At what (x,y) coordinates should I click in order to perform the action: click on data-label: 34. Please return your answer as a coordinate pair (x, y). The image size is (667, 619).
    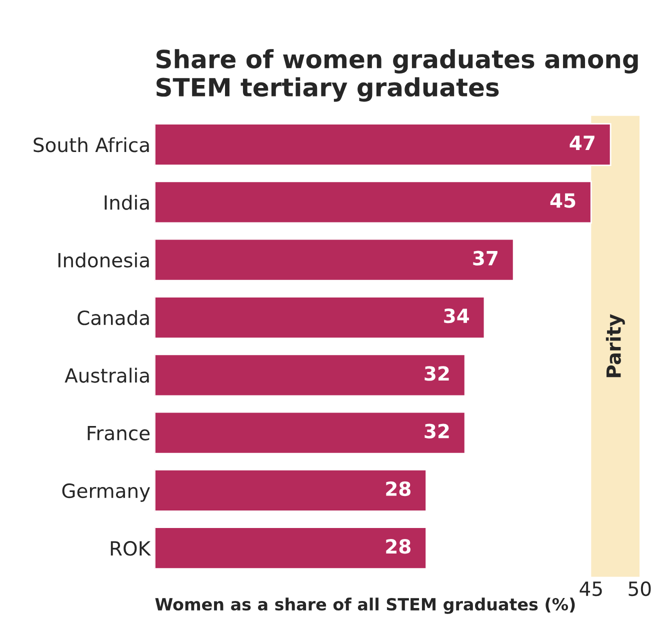
    Looking at the image, I should click on (456, 316).